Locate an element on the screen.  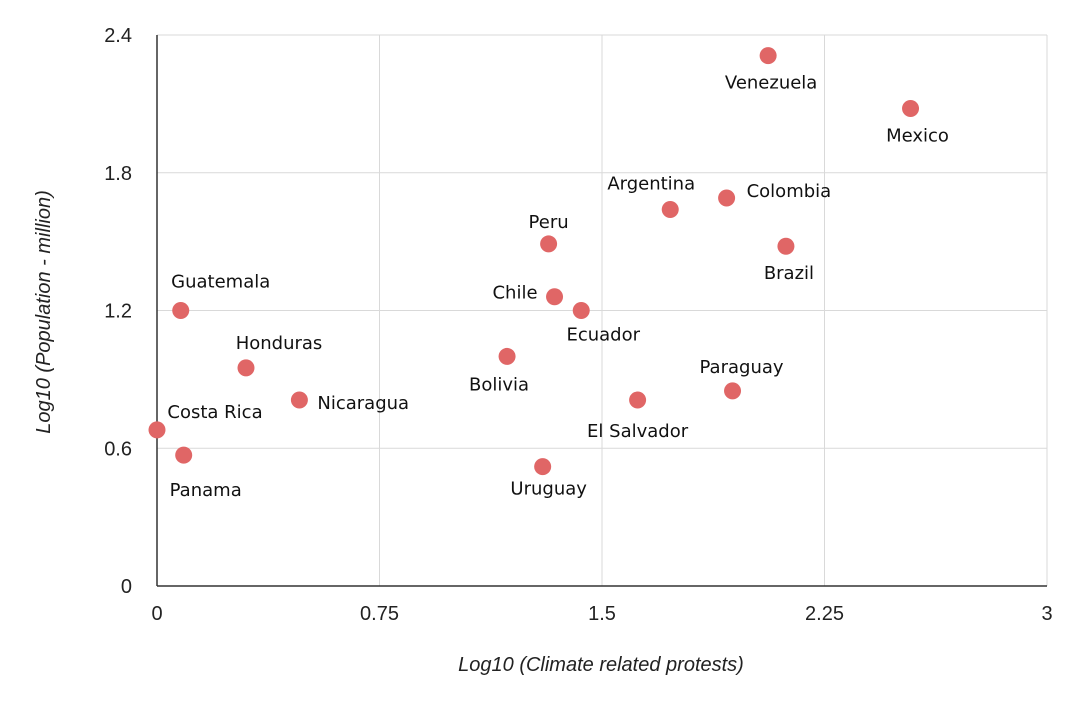
y-tick-label: 1.2 is located at coordinates (118, 312).